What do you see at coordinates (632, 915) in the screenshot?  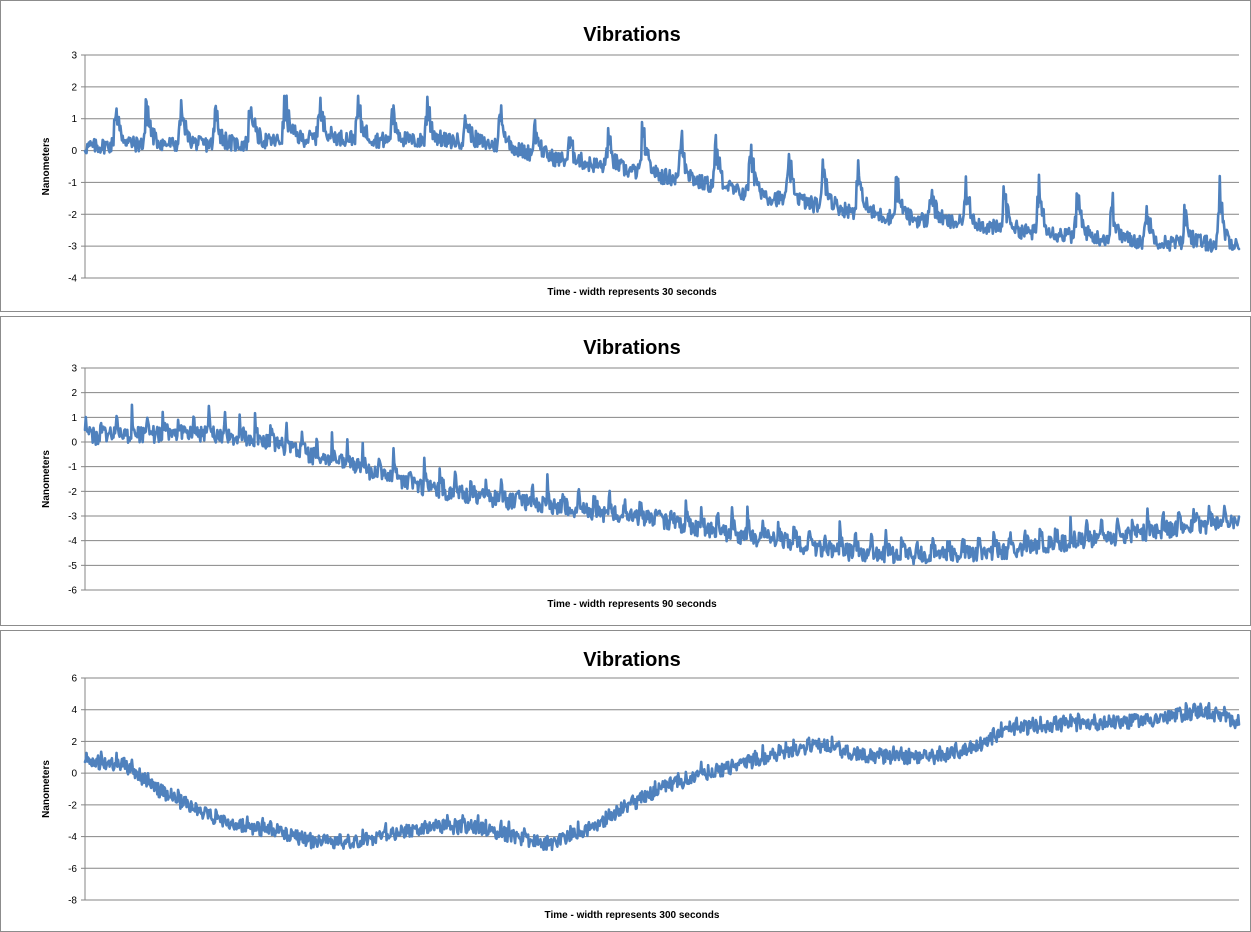 I see `x-axis-title: Time - width represents 300 seconds` at bounding box center [632, 915].